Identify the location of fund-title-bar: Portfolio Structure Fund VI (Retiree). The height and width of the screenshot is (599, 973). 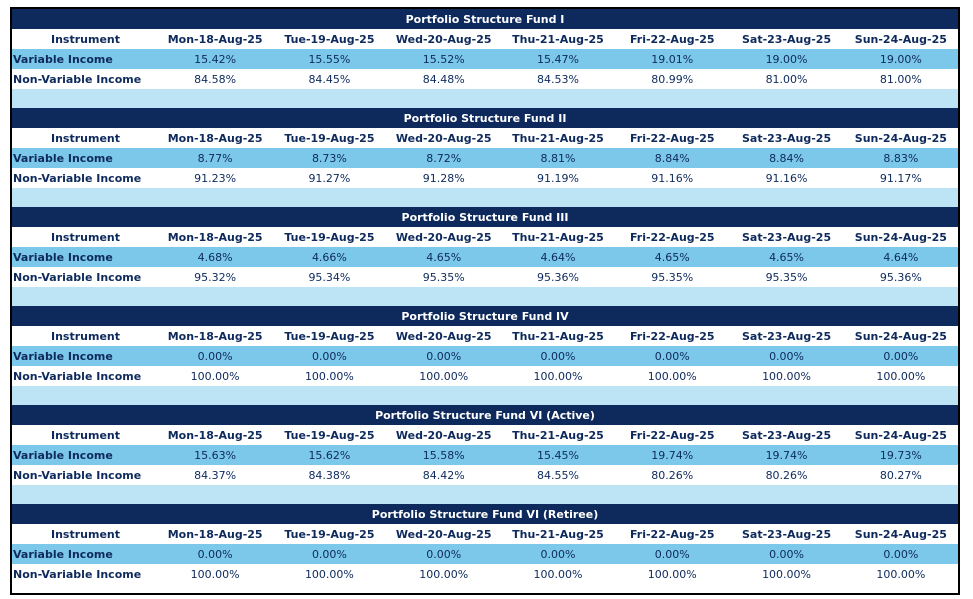
(485, 514).